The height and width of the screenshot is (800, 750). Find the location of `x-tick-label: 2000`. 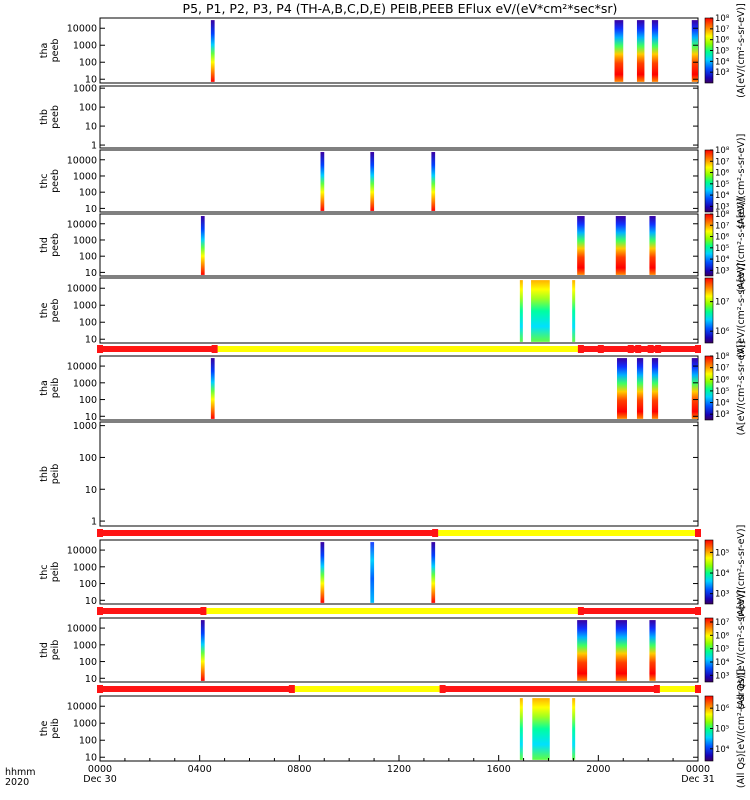

x-tick-label: 2000 is located at coordinates (598, 769).